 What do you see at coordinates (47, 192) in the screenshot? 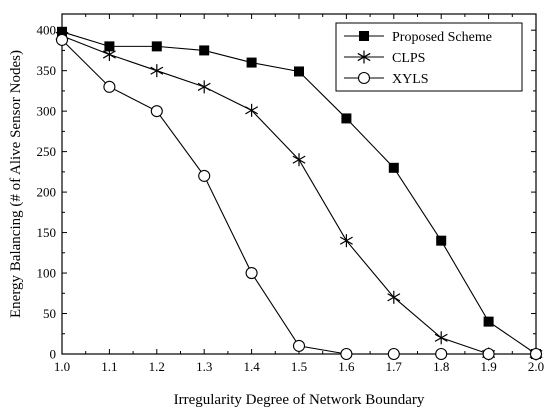
I see `y-tick-label: 200` at bounding box center [47, 192].